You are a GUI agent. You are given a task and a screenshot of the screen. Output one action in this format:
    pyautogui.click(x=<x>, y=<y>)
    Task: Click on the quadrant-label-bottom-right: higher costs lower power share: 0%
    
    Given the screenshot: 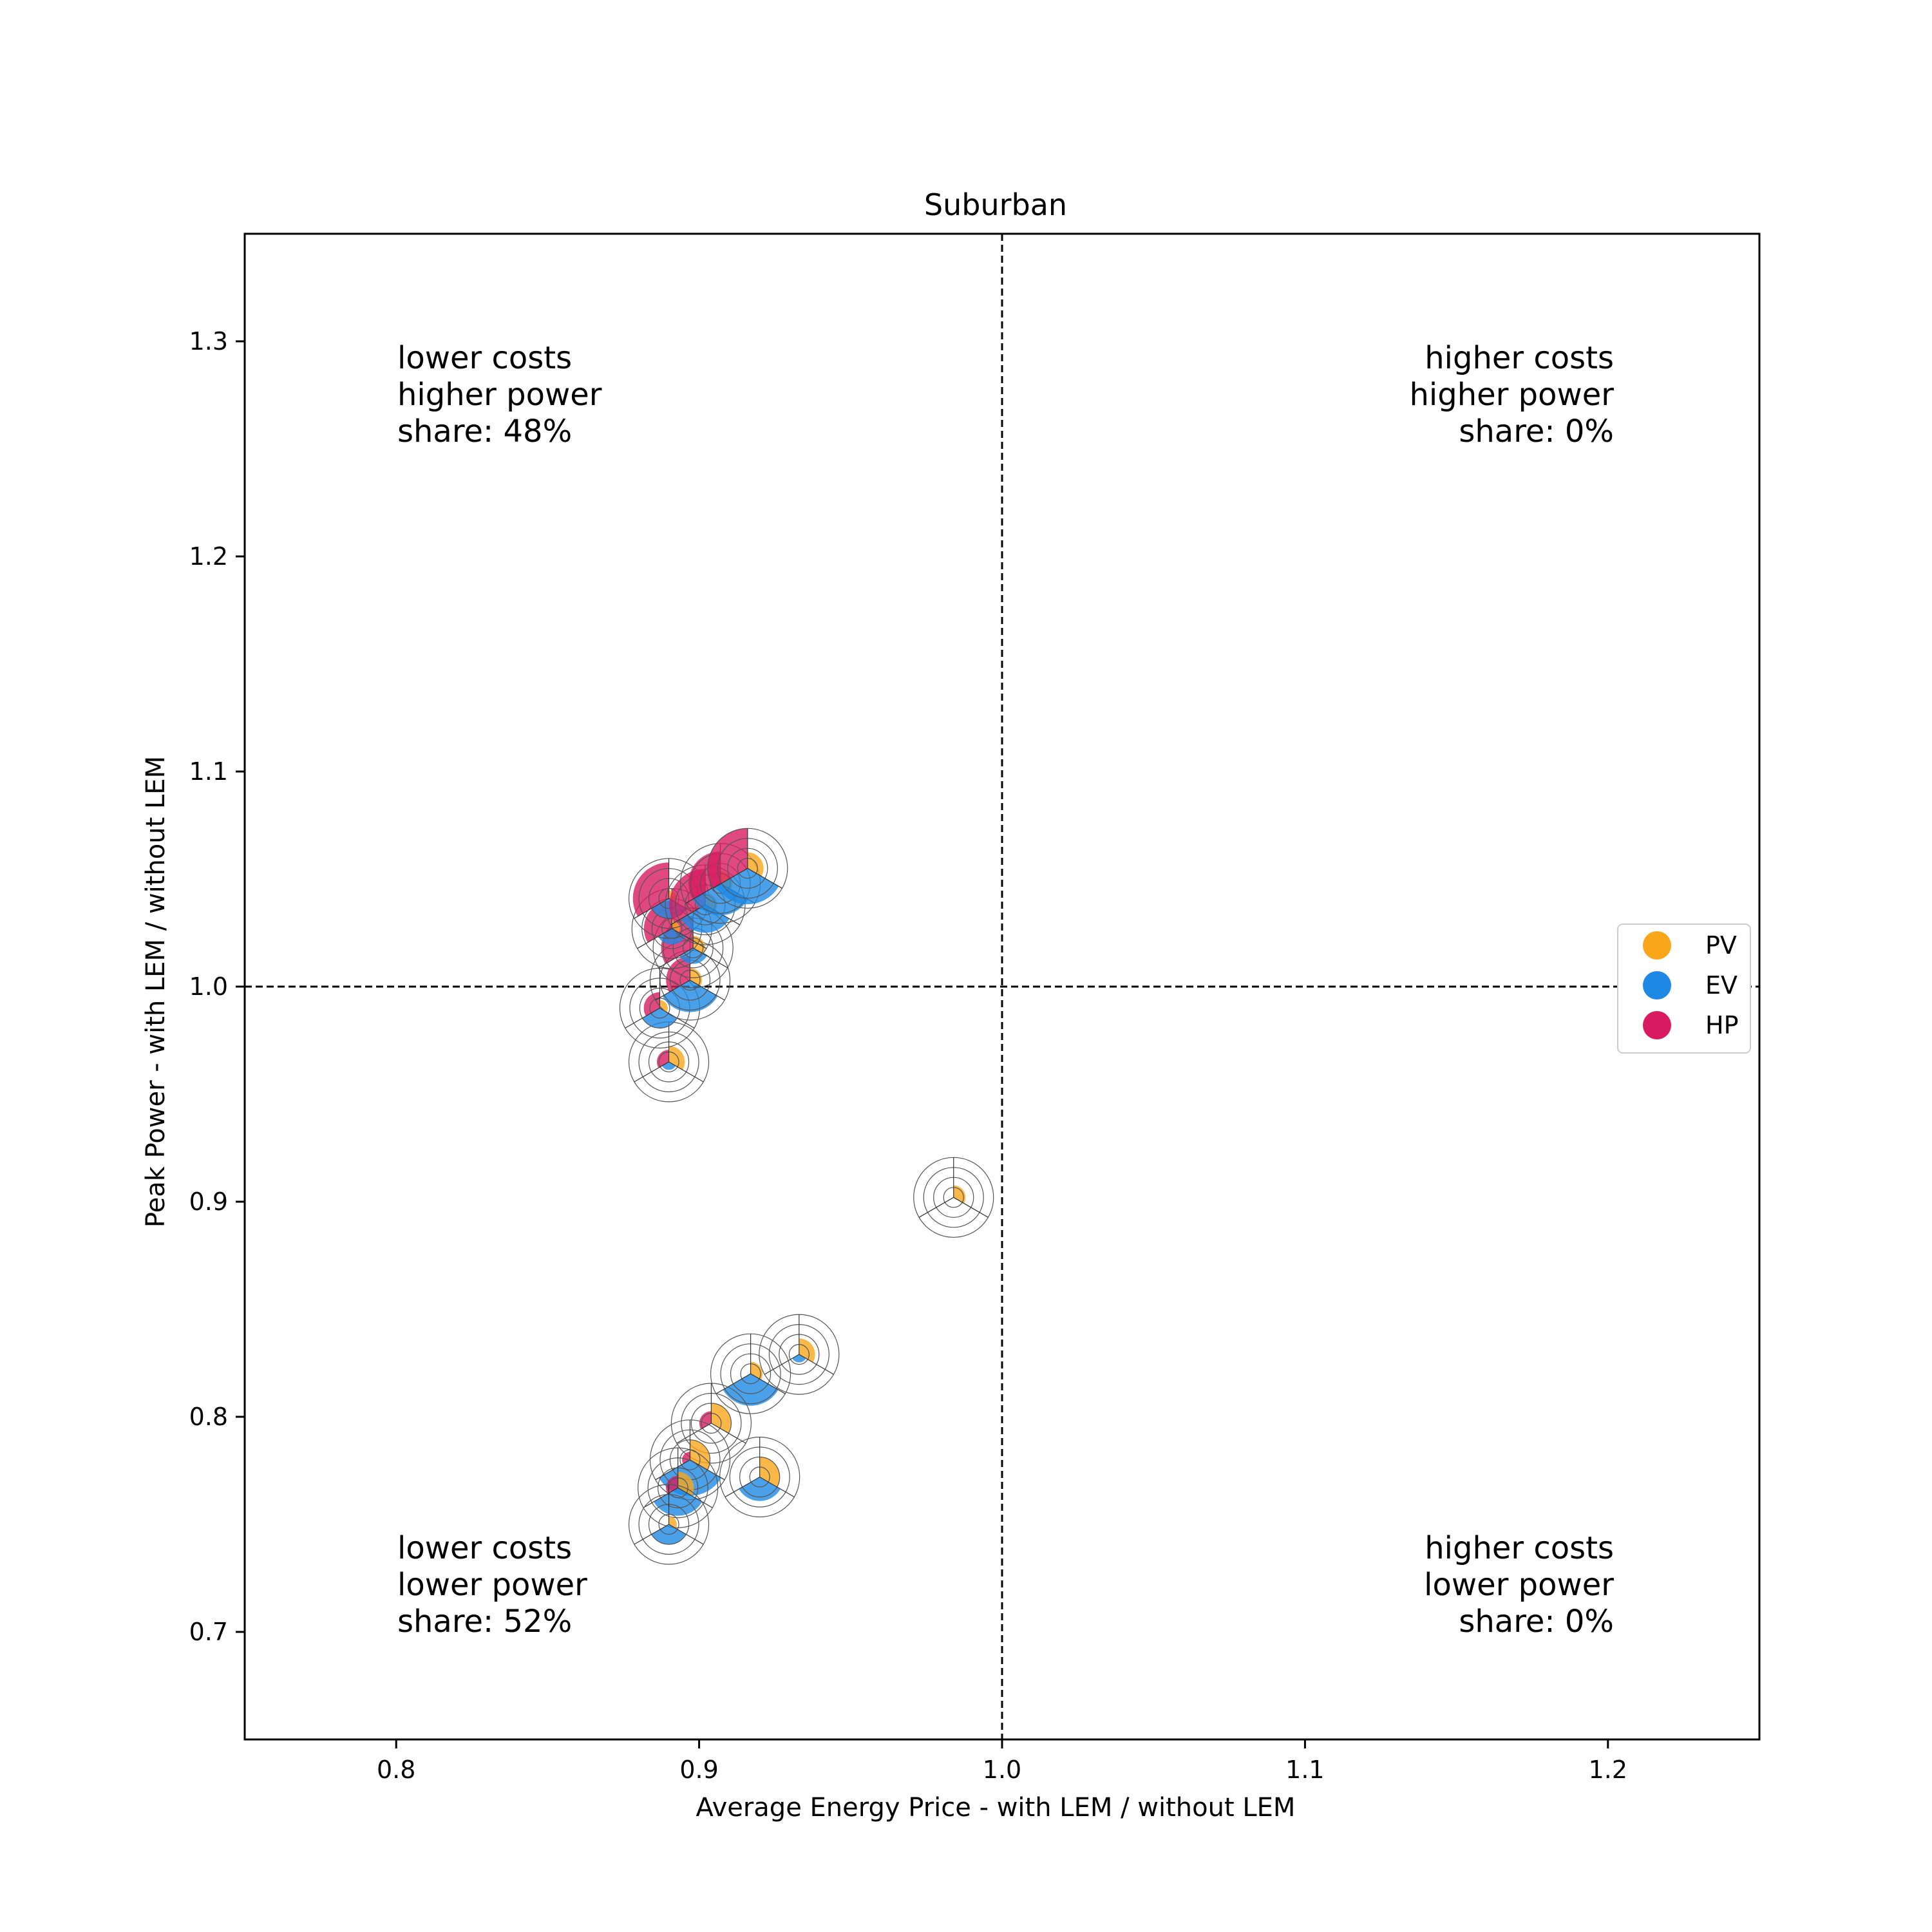 What is the action you would take?
    pyautogui.click(x=1519, y=1585)
    